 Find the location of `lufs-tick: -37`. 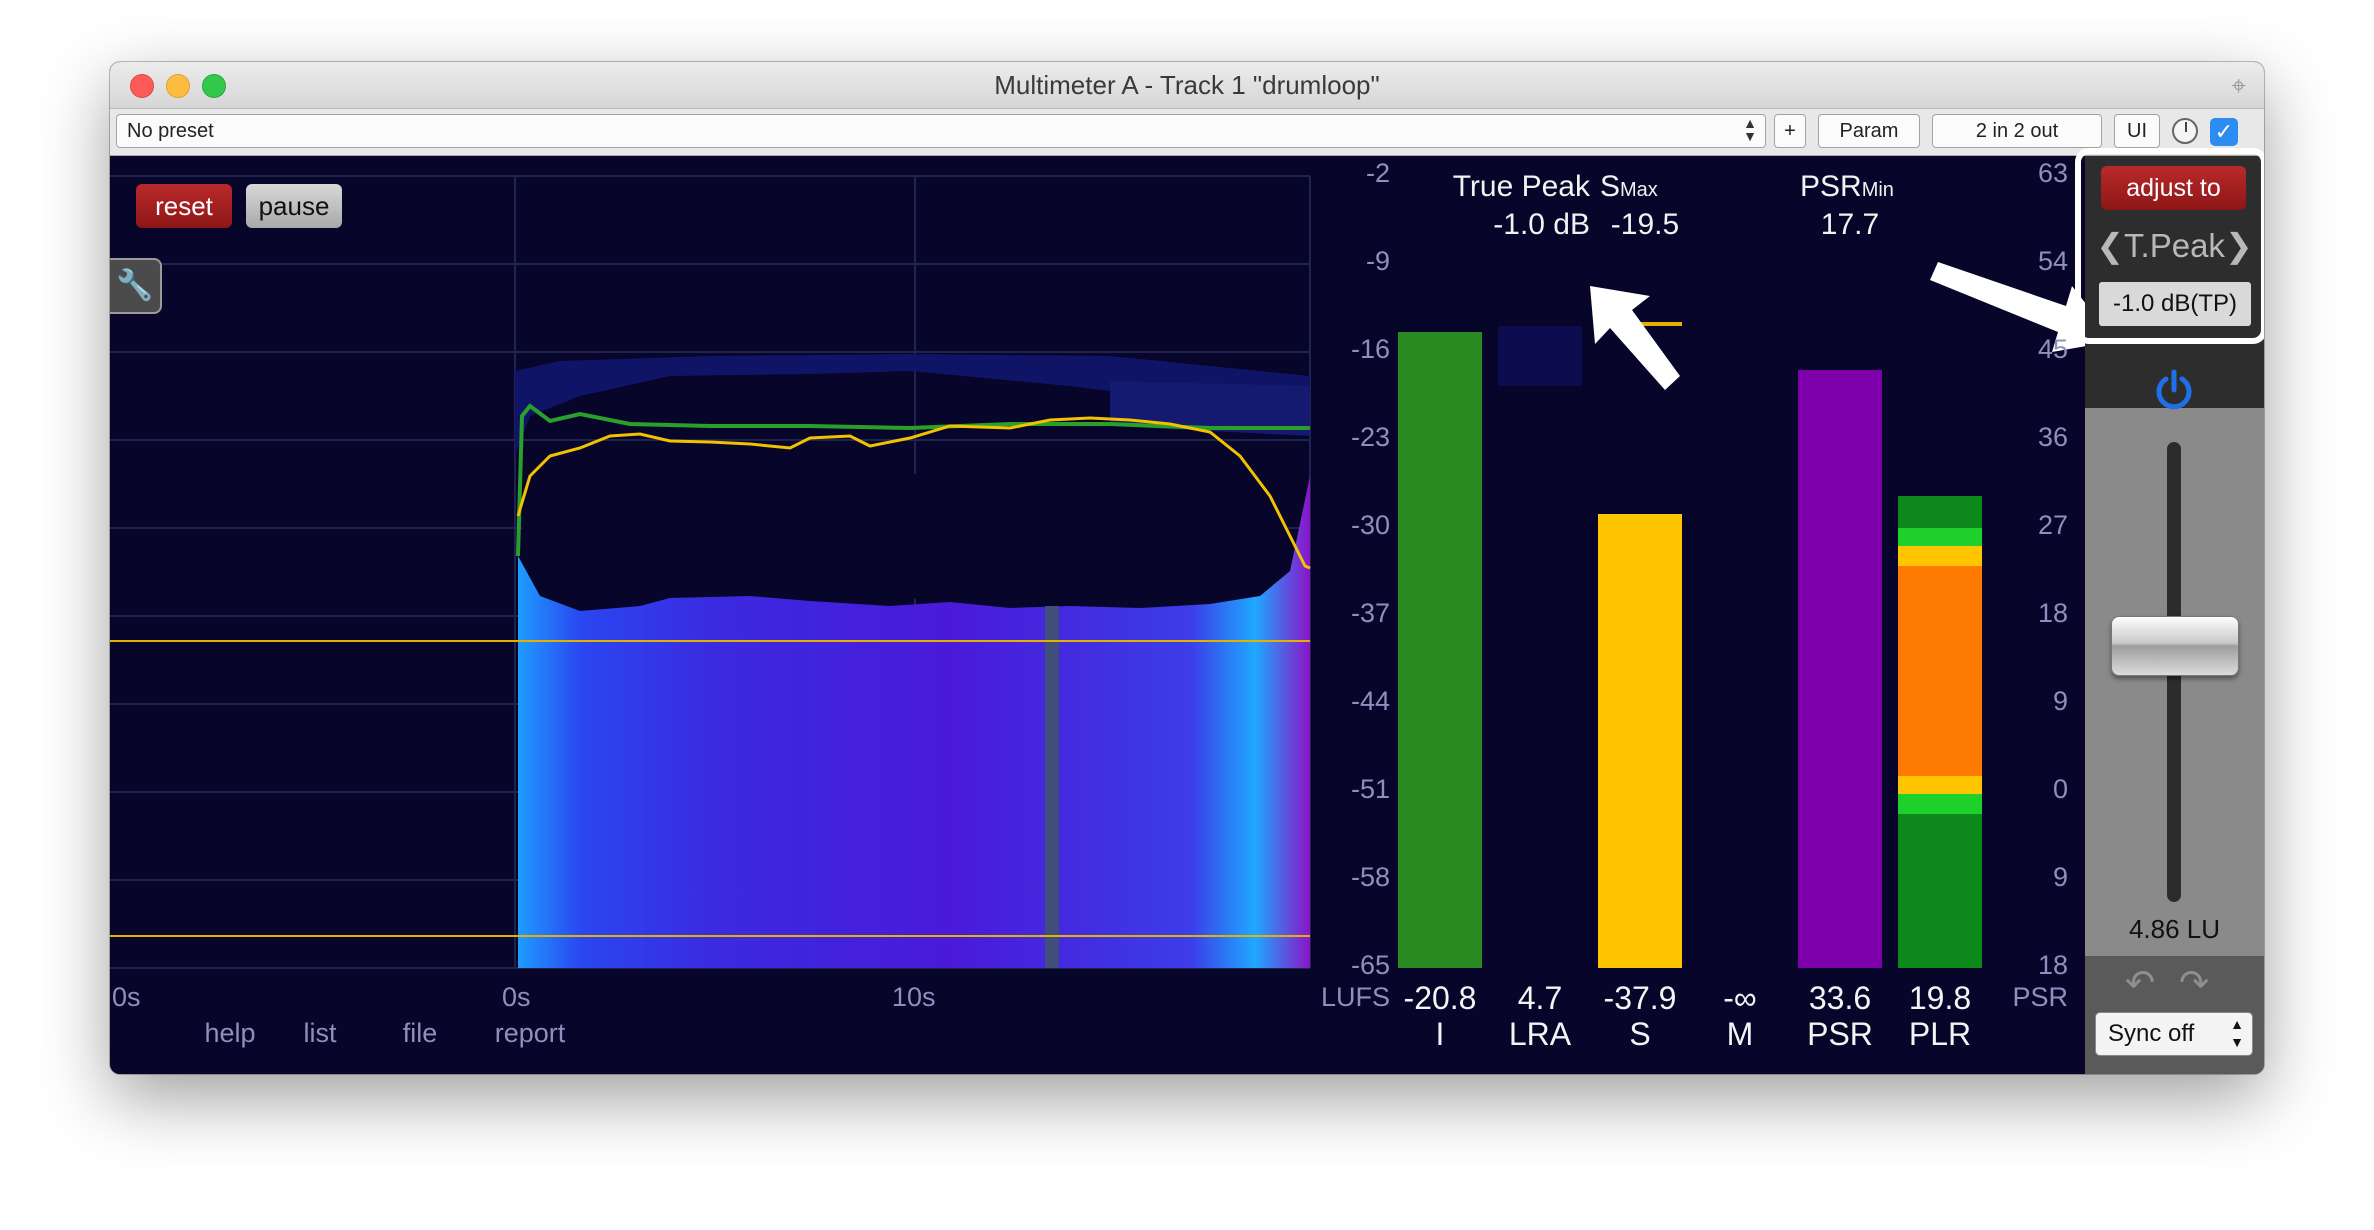

lufs-tick: -37 is located at coordinates (1370, 613).